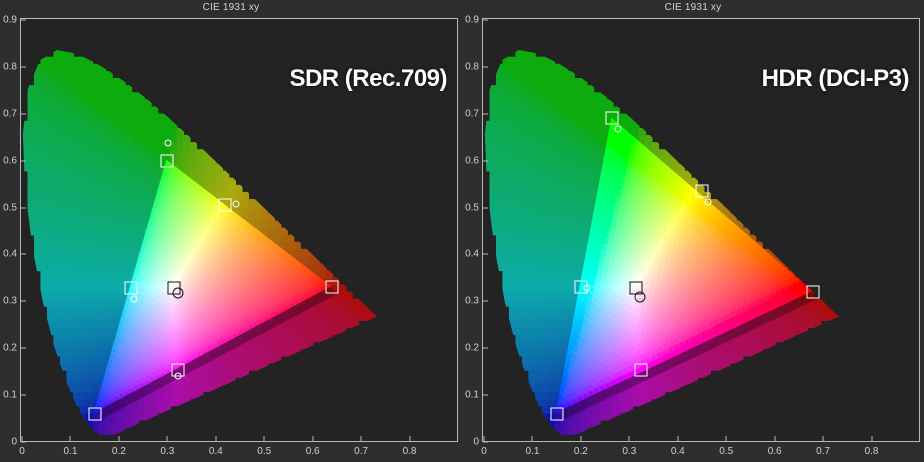 This screenshot has height=462, width=924. Describe the element at coordinates (835, 78) in the screenshot. I see `overlay-label-hdr: HDR (DCI-P3)` at that location.